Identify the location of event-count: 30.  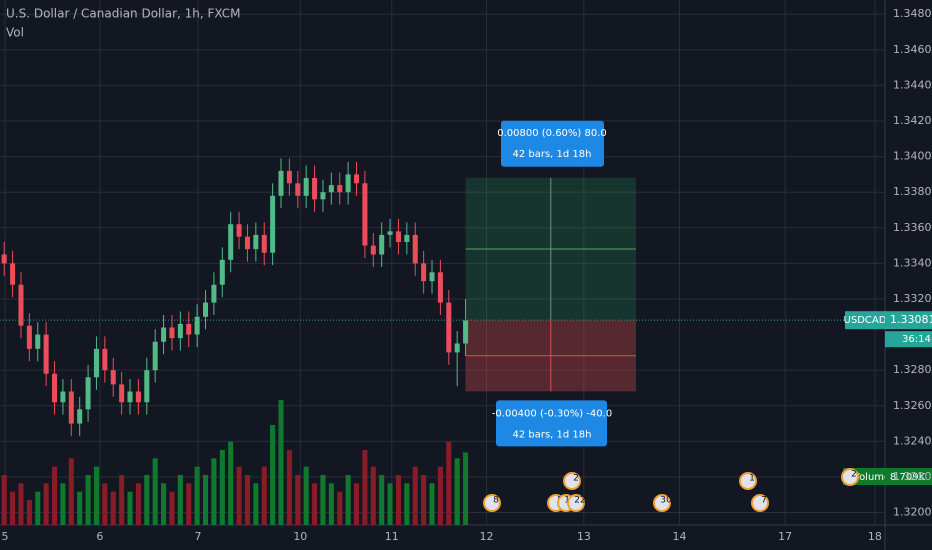
(666, 501).